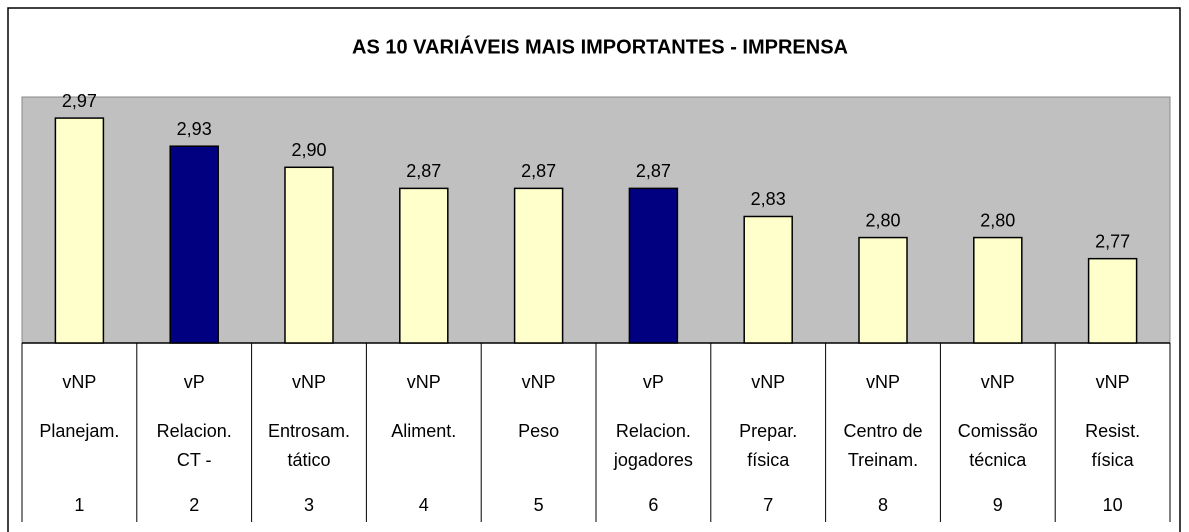 This screenshot has width=1189, height=532. What do you see at coordinates (883, 505) in the screenshot?
I see `rank-label: 8` at bounding box center [883, 505].